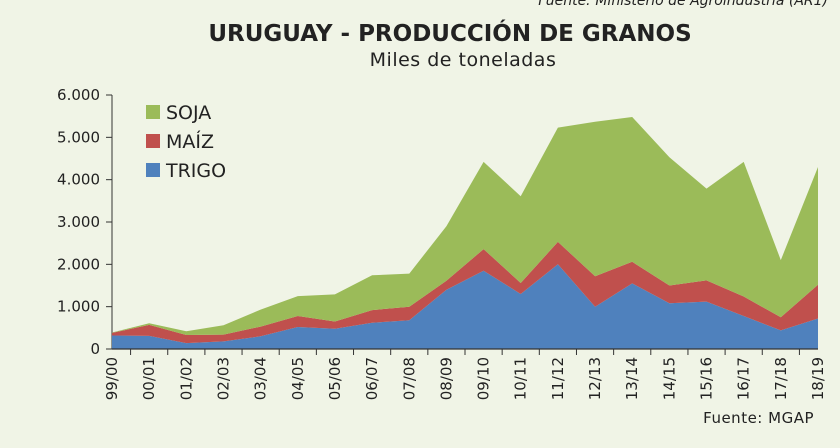 The image size is (840, 448). What do you see at coordinates (409, 378) in the screenshot?
I see `x-tick-label: 07/08` at bounding box center [409, 378].